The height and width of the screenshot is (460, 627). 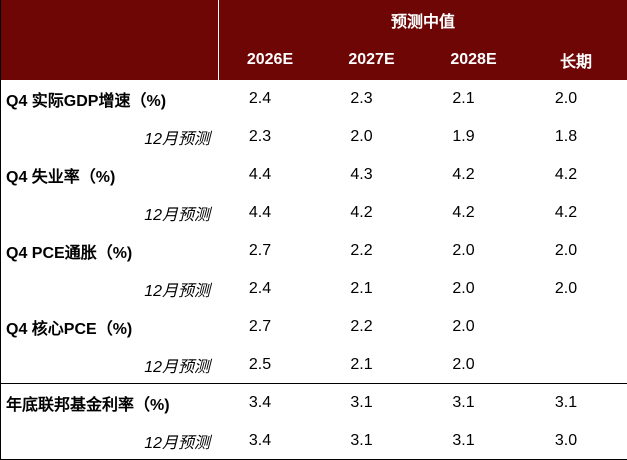 What do you see at coordinates (371, 60) in the screenshot?
I see `column-header: 2027E` at bounding box center [371, 60].